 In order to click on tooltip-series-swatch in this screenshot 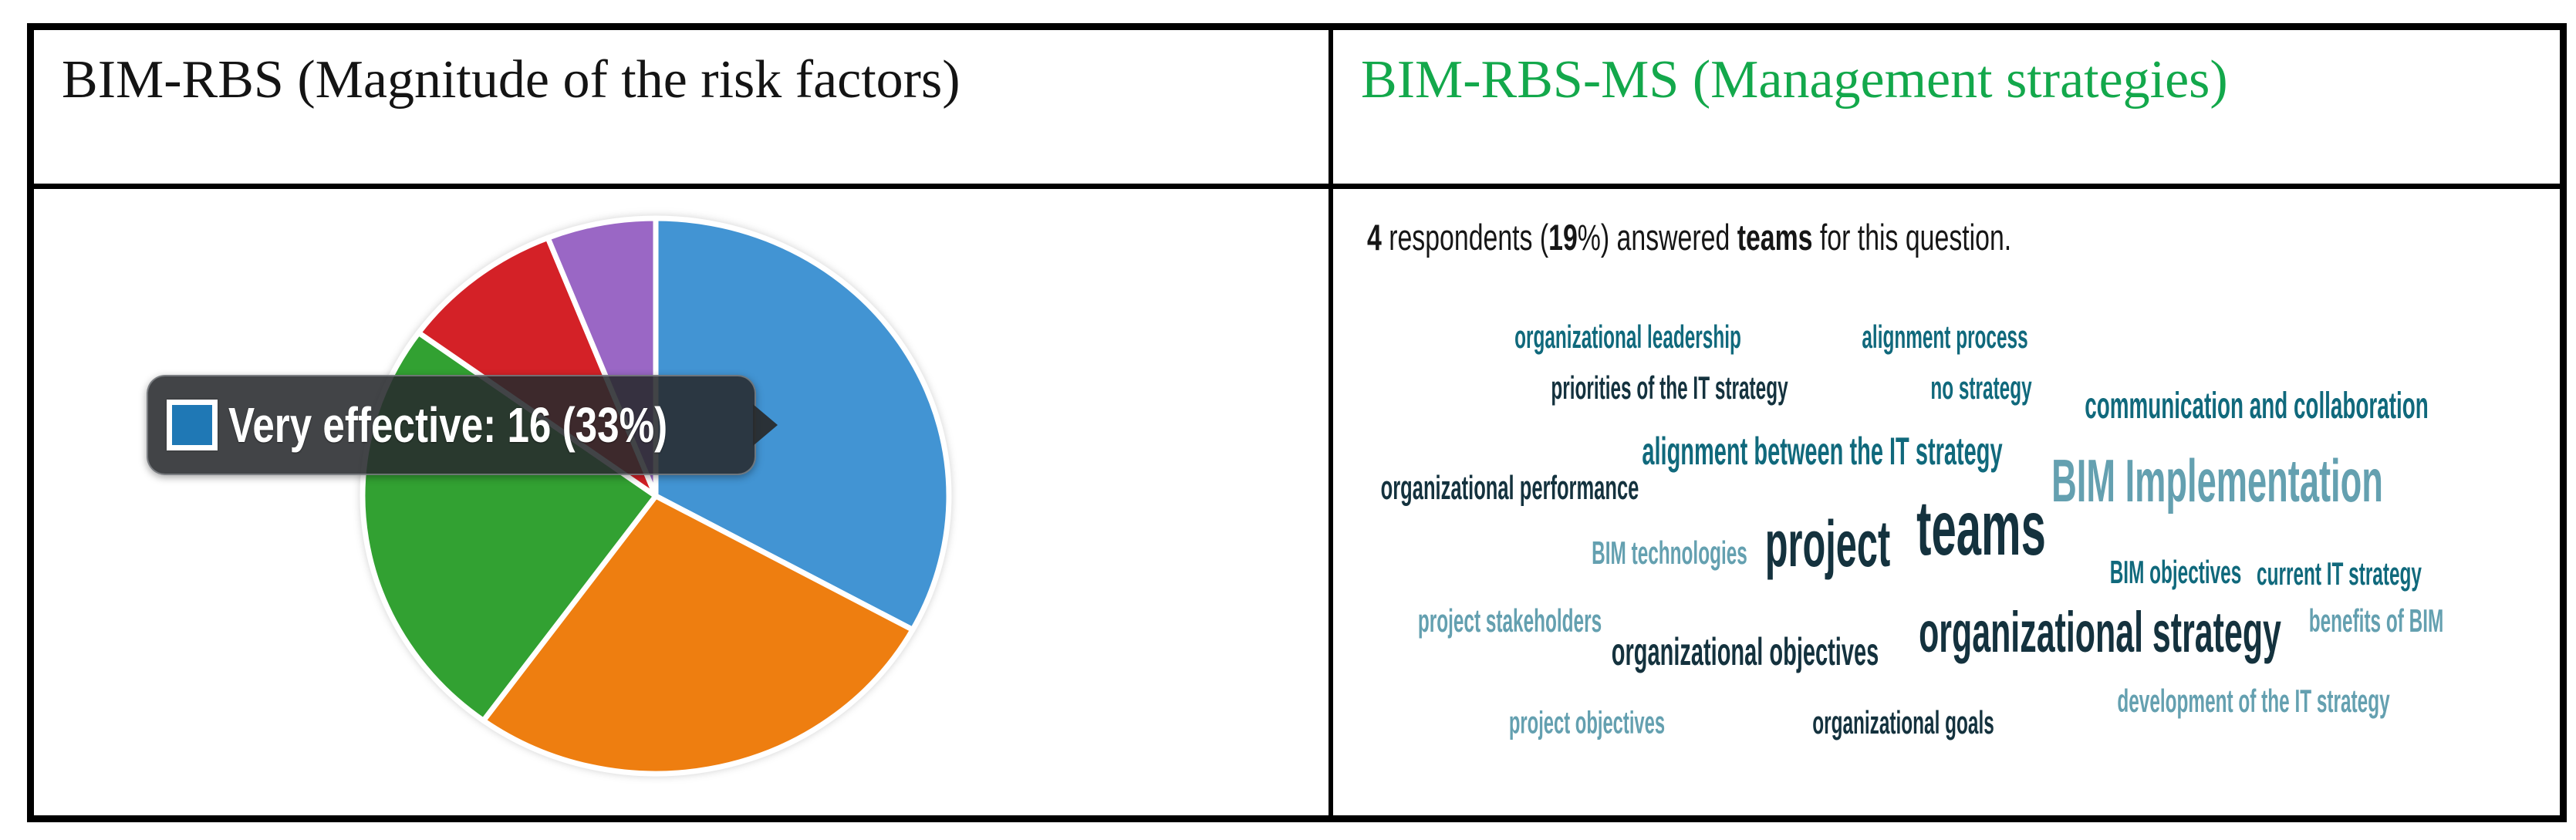, I will do `click(193, 425)`.